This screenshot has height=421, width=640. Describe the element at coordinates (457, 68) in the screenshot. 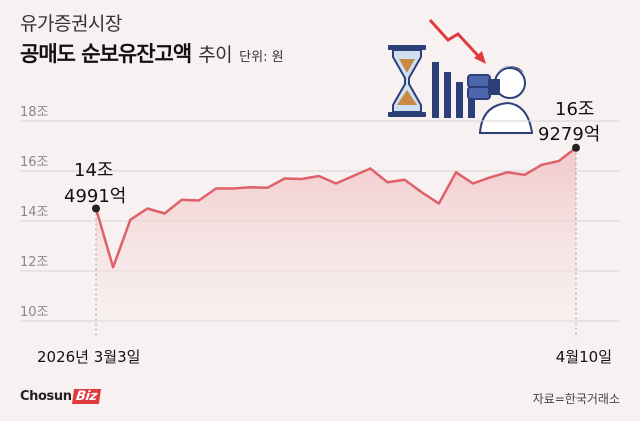

I see `bar-chart-down-icon` at that location.